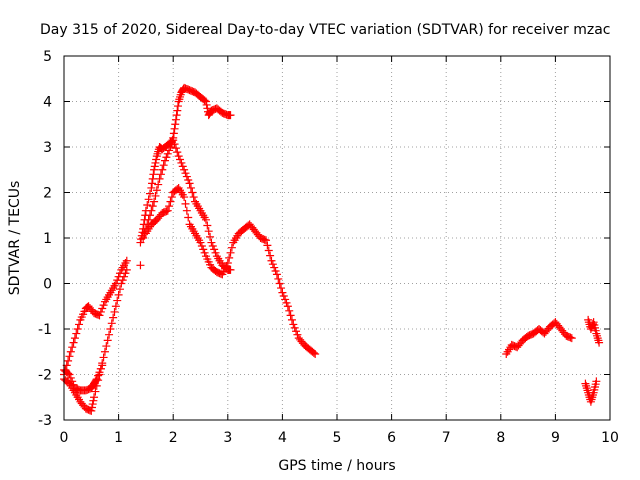 This screenshot has height=480, width=640. I want to click on y-tick-label: 3, so click(47, 148).